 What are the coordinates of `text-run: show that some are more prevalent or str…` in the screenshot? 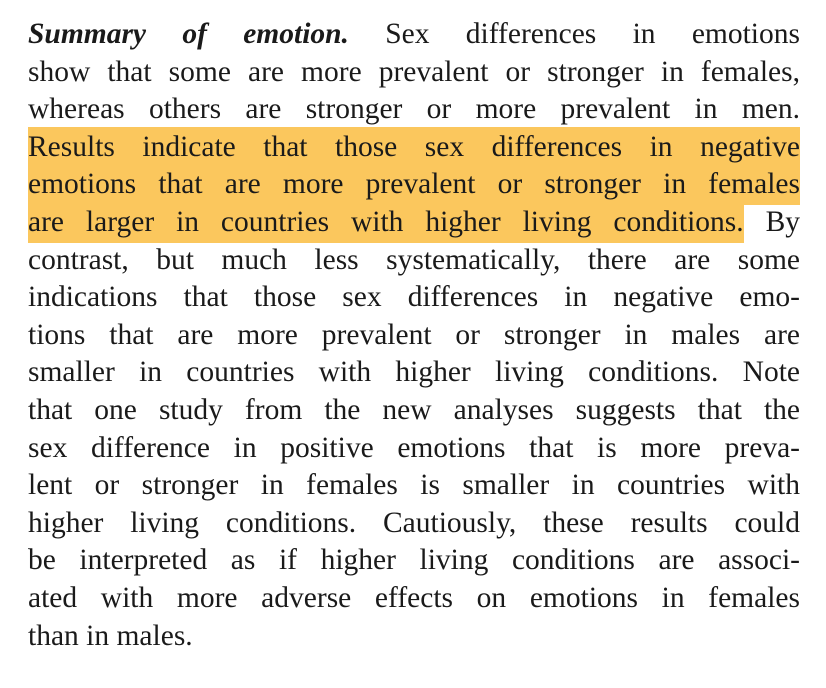 It's located at (414, 71).